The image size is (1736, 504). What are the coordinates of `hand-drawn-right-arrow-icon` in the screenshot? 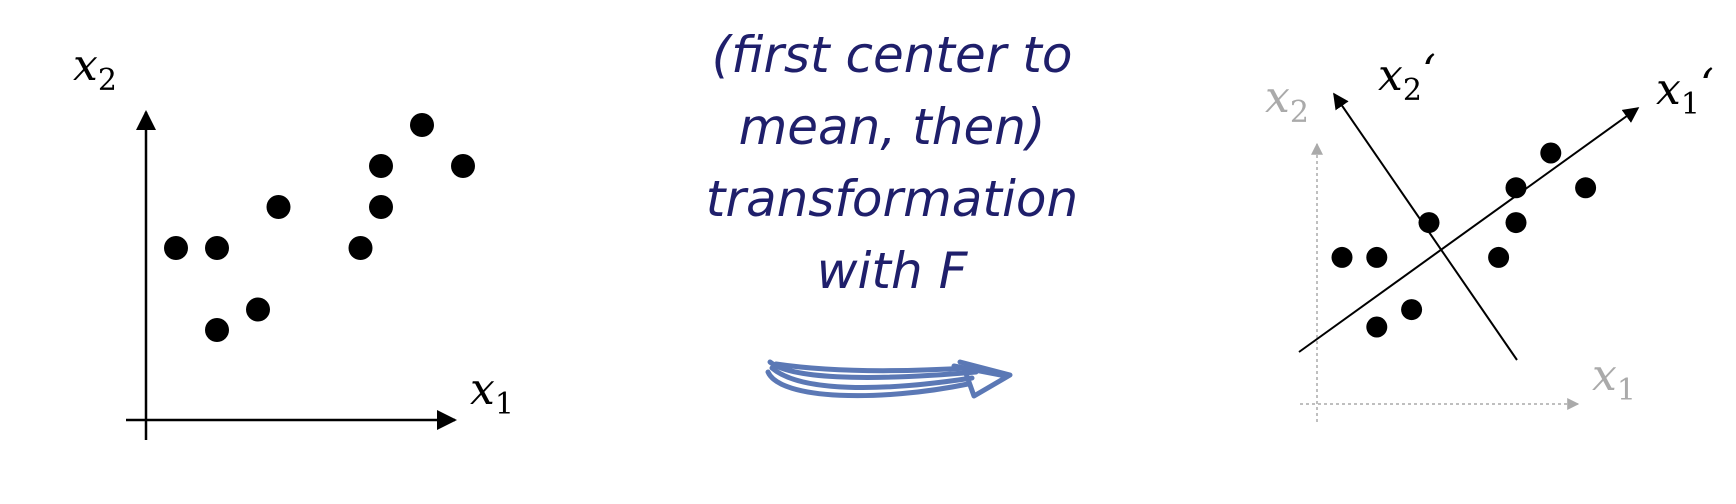 It's located at (889, 379).